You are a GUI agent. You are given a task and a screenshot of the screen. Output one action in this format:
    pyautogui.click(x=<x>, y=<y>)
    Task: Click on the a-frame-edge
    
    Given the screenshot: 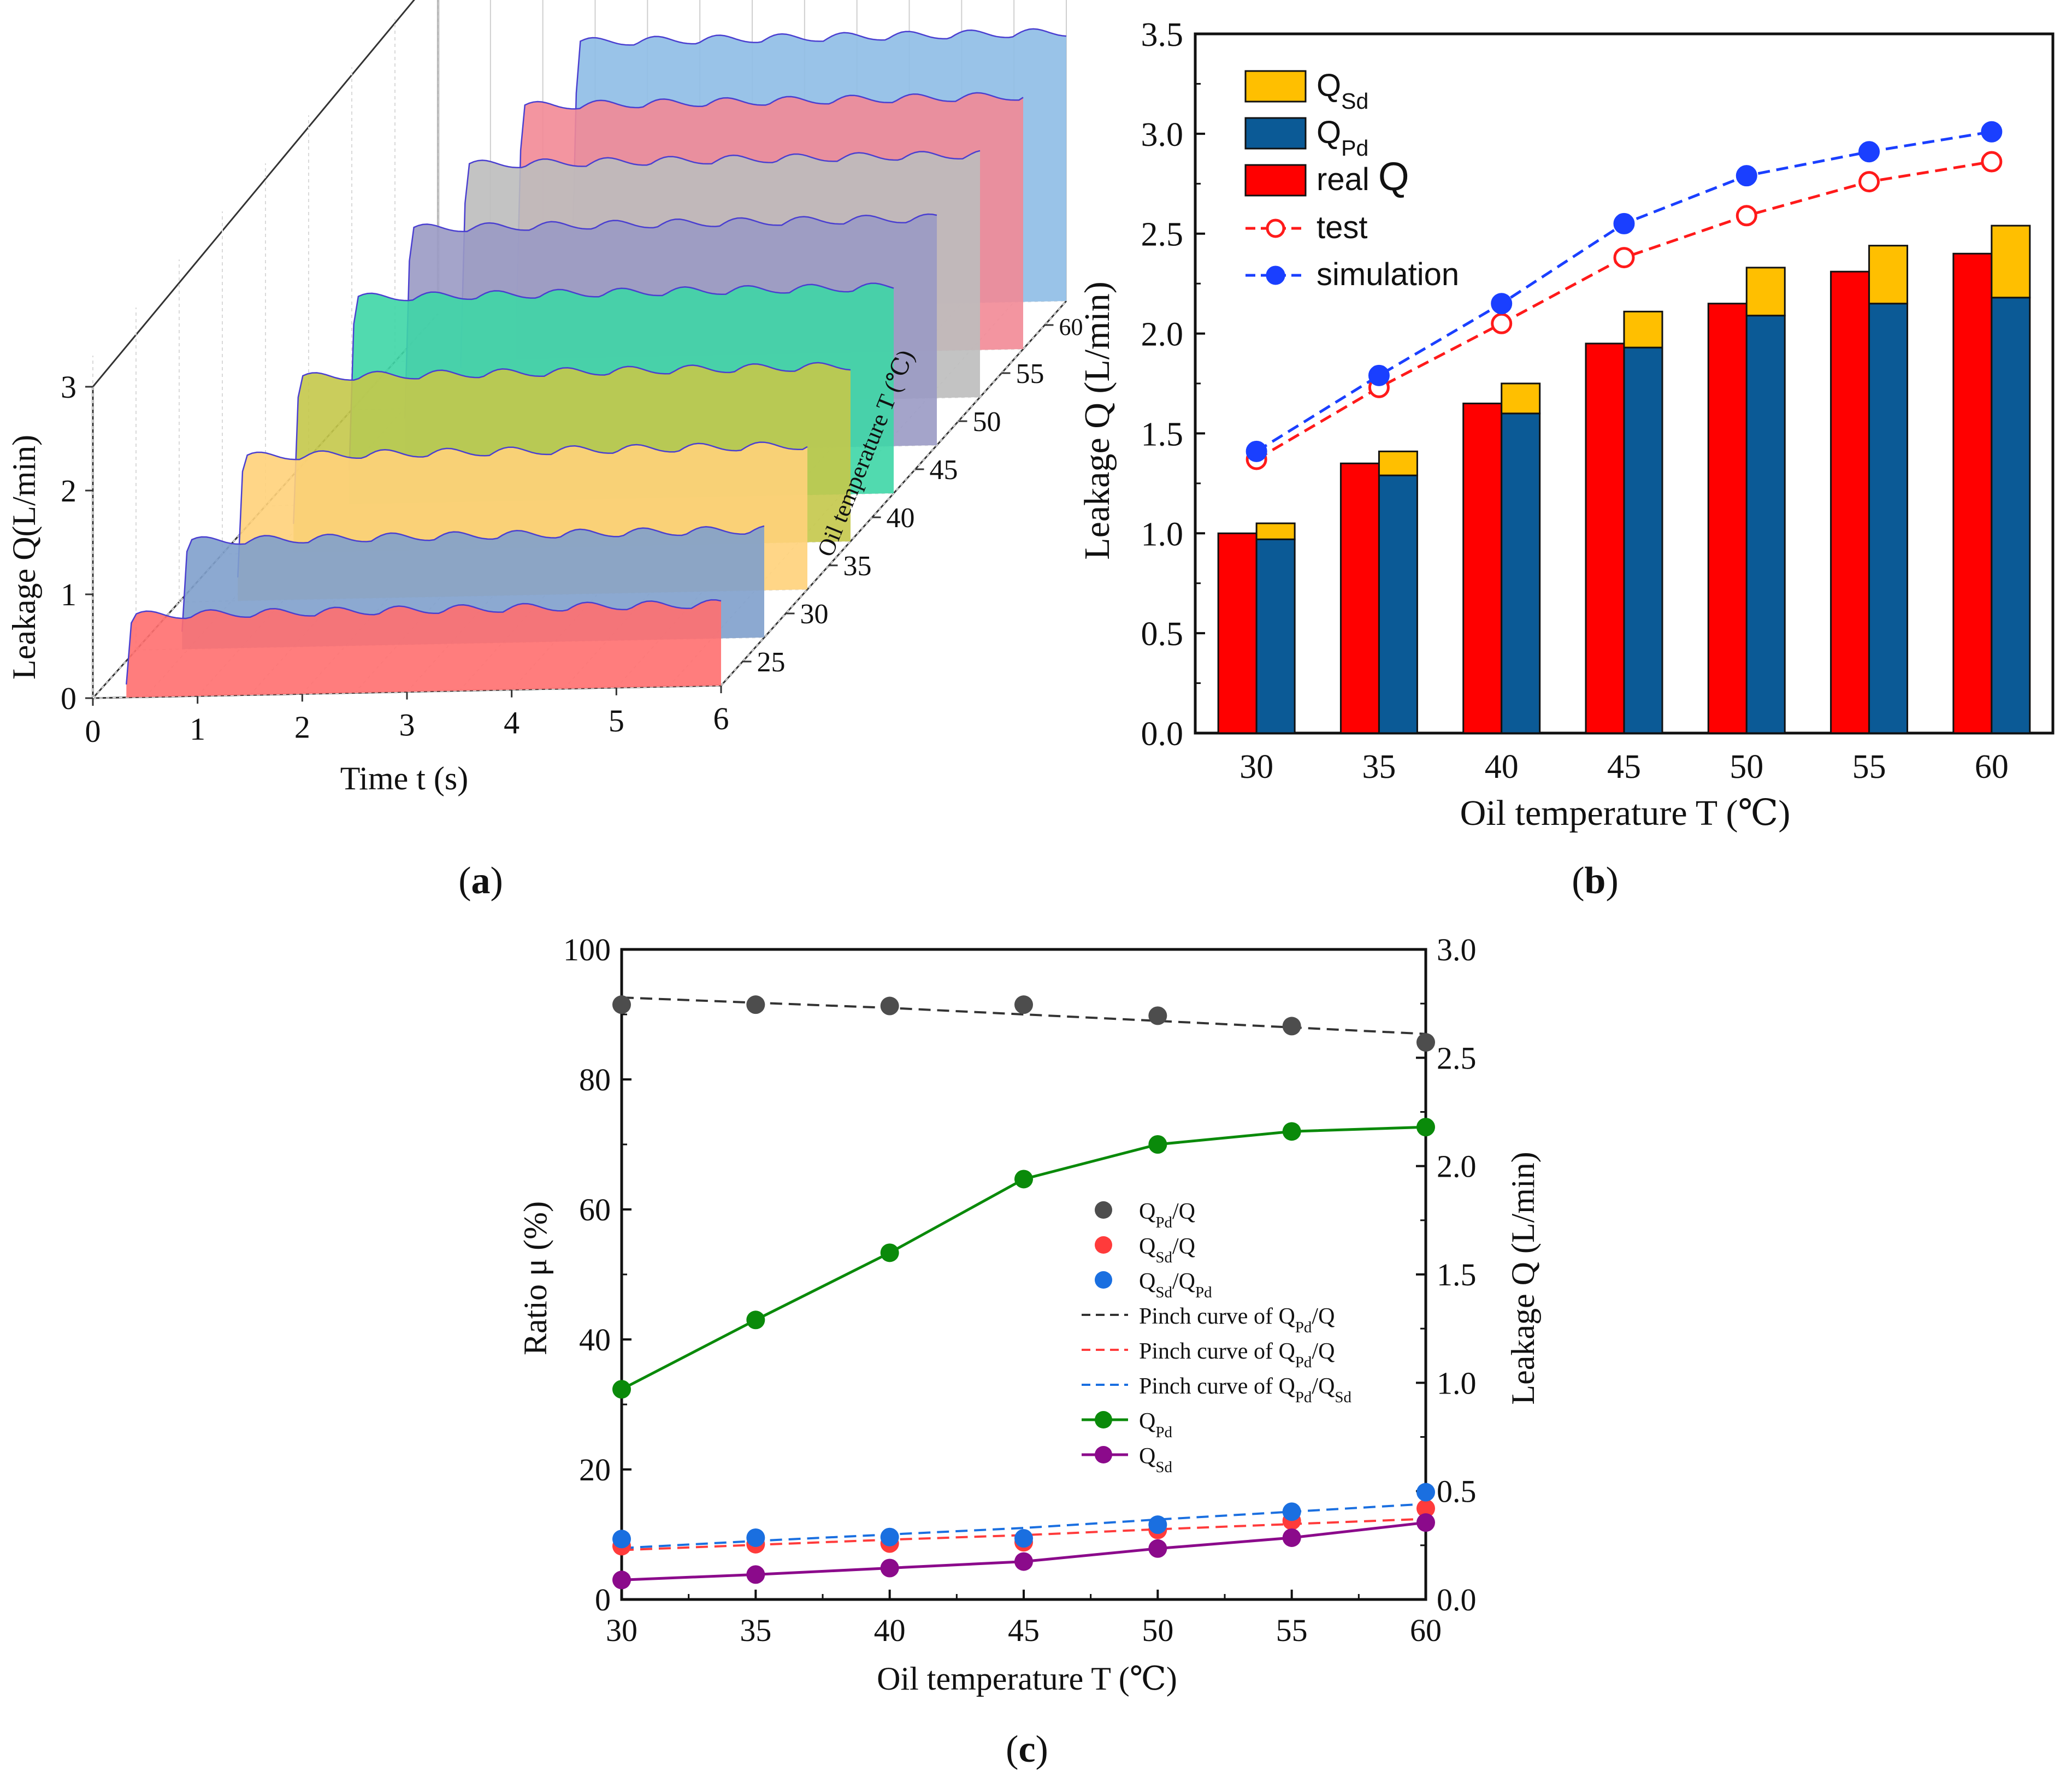 What is the action you would take?
    pyautogui.click(x=253, y=193)
    